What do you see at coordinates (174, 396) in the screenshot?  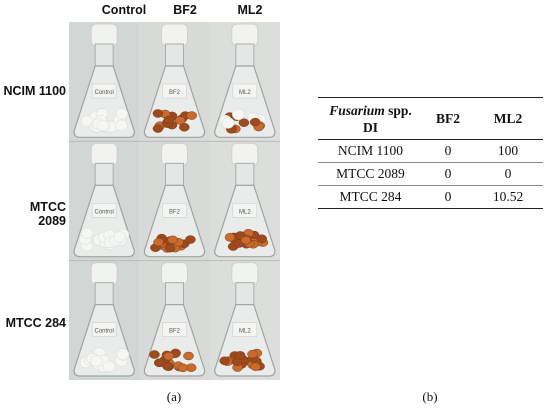 I see `caption-a: (a)` at bounding box center [174, 396].